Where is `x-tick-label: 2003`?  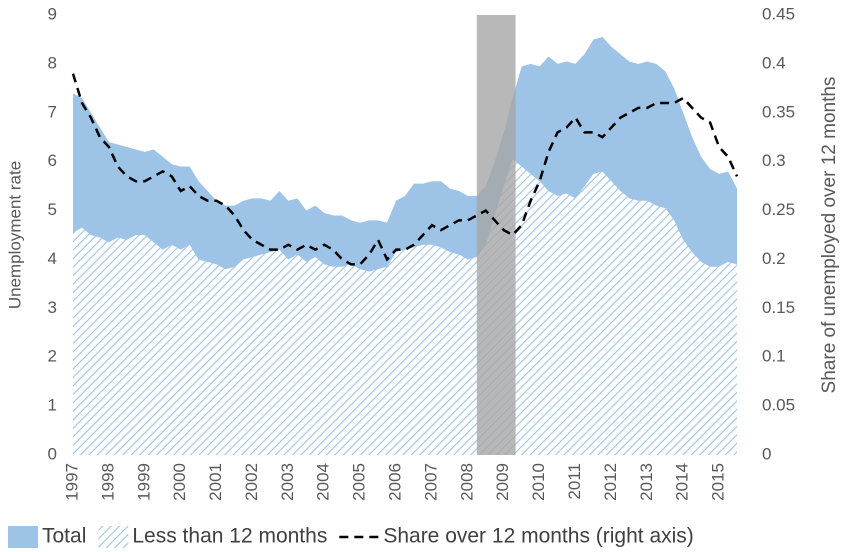
x-tick-label: 2003 is located at coordinates (287, 482).